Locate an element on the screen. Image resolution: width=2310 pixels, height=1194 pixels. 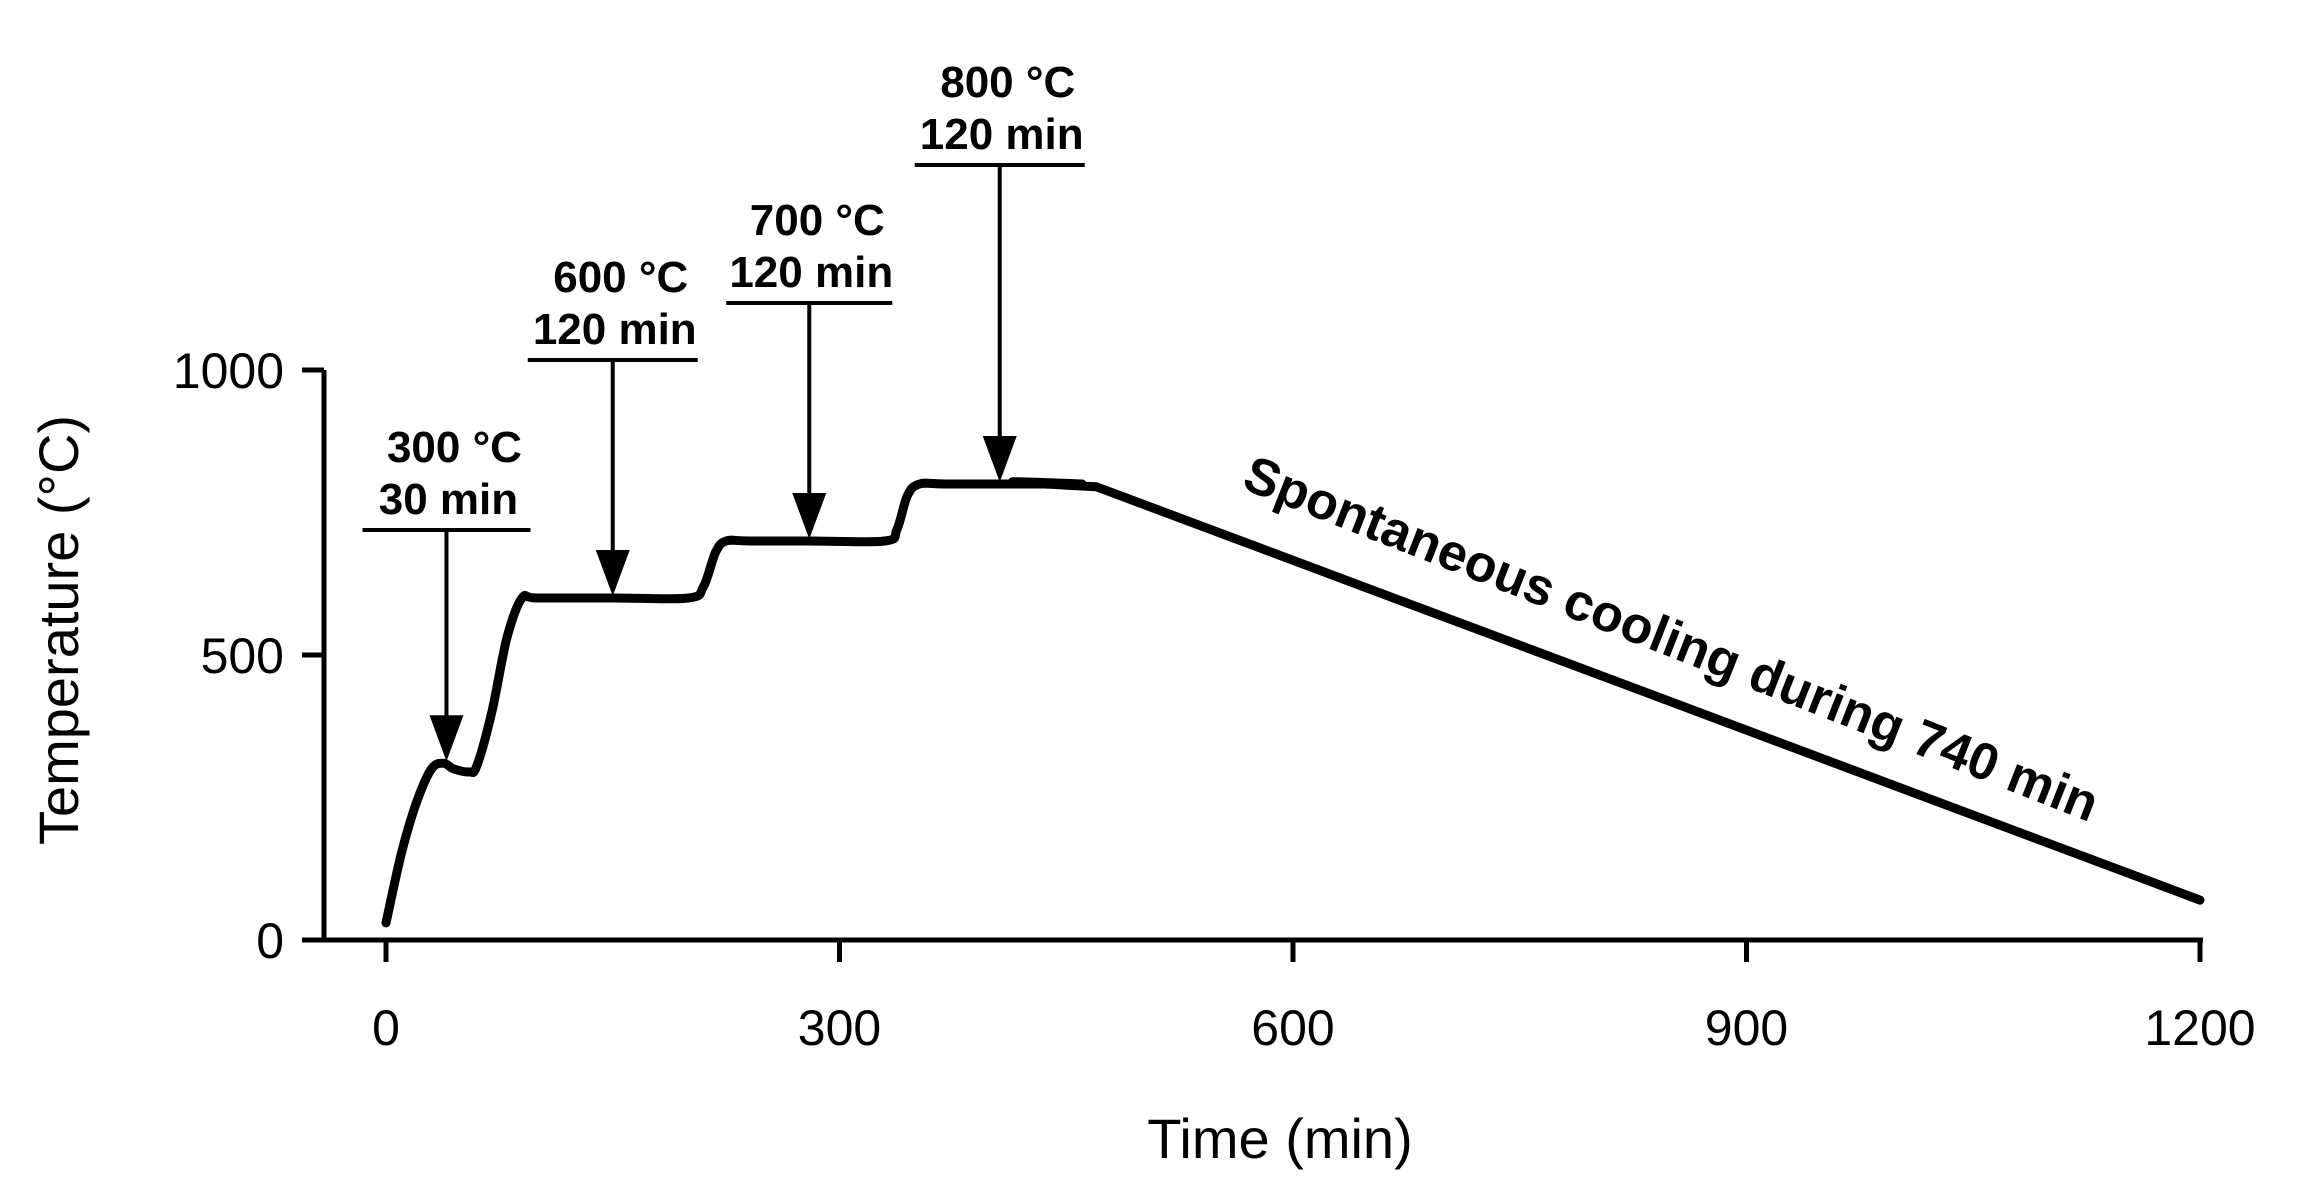
annotation-temperature: 800 °C is located at coordinates (1007, 82).